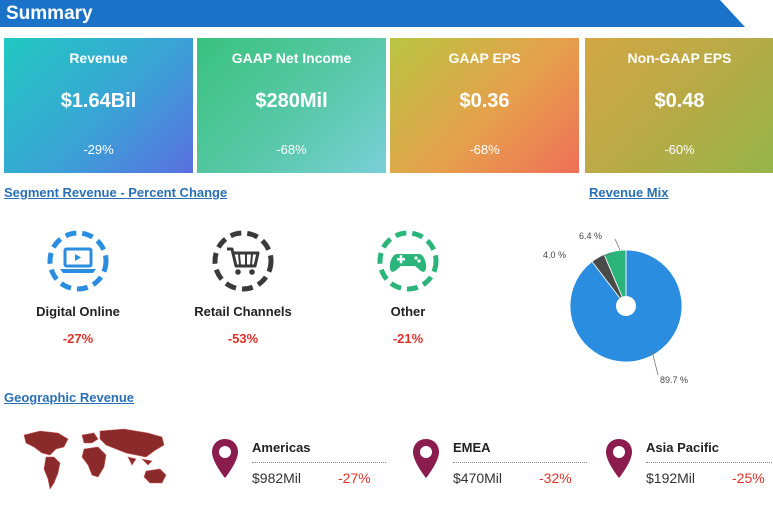 Image resolution: width=773 pixels, height=514 pixels. Describe the element at coordinates (98, 149) in the screenshot. I see `kpi-change: -29%` at that location.